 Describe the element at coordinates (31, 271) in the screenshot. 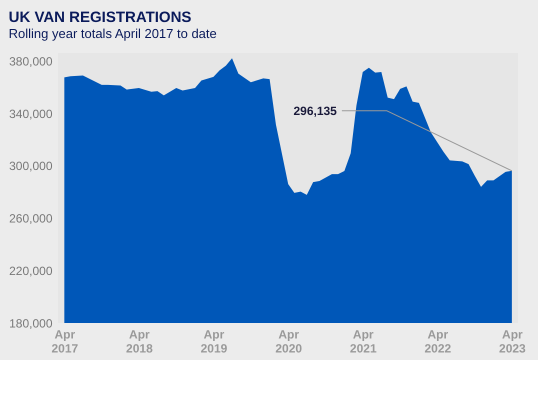

I see `y-tick-label: 220,000` at that location.